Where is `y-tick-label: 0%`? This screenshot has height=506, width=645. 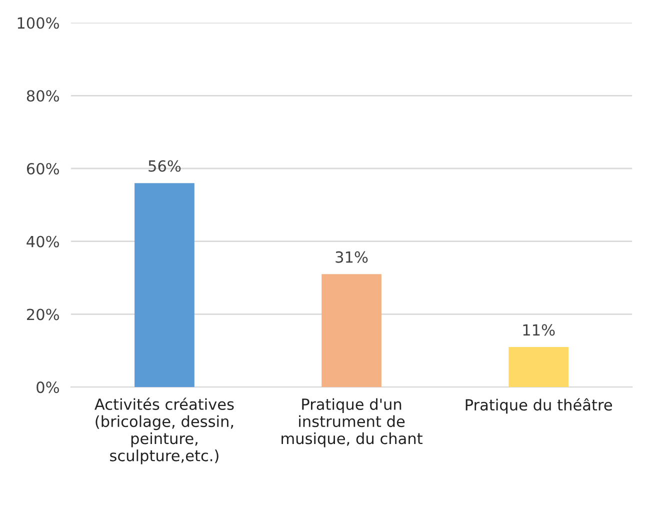
y-tick-label: 0% is located at coordinates (47, 388).